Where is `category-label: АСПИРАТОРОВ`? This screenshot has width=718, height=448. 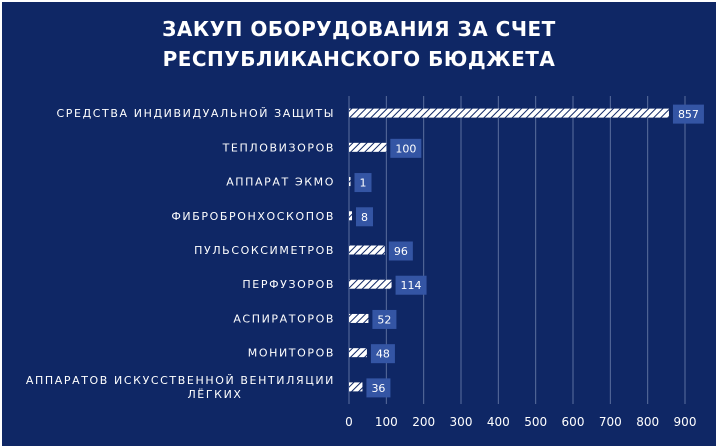 category-label: АСПИРАТОРОВ is located at coordinates (284, 318).